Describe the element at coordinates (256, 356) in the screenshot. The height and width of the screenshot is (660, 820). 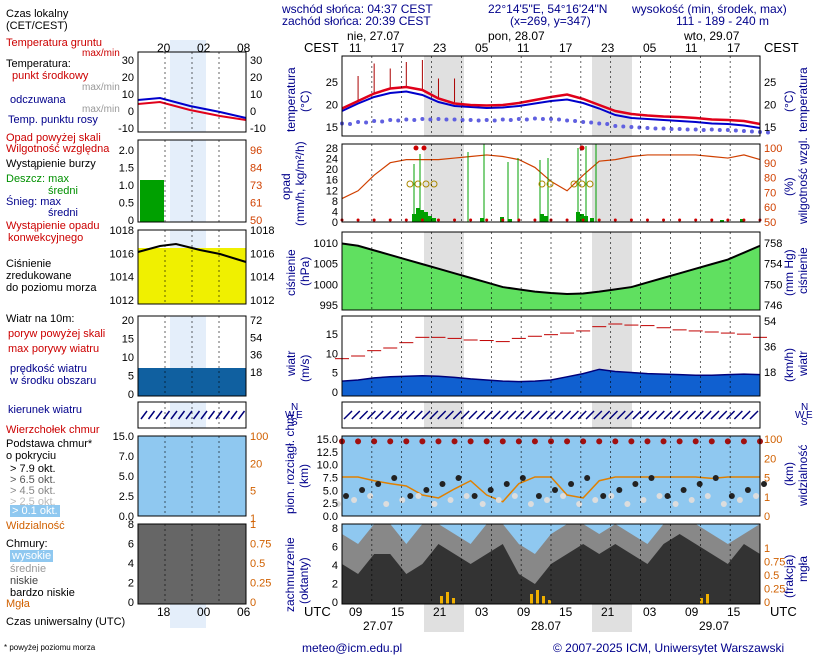
I see `mini-wind-tick-right: 36` at that location.